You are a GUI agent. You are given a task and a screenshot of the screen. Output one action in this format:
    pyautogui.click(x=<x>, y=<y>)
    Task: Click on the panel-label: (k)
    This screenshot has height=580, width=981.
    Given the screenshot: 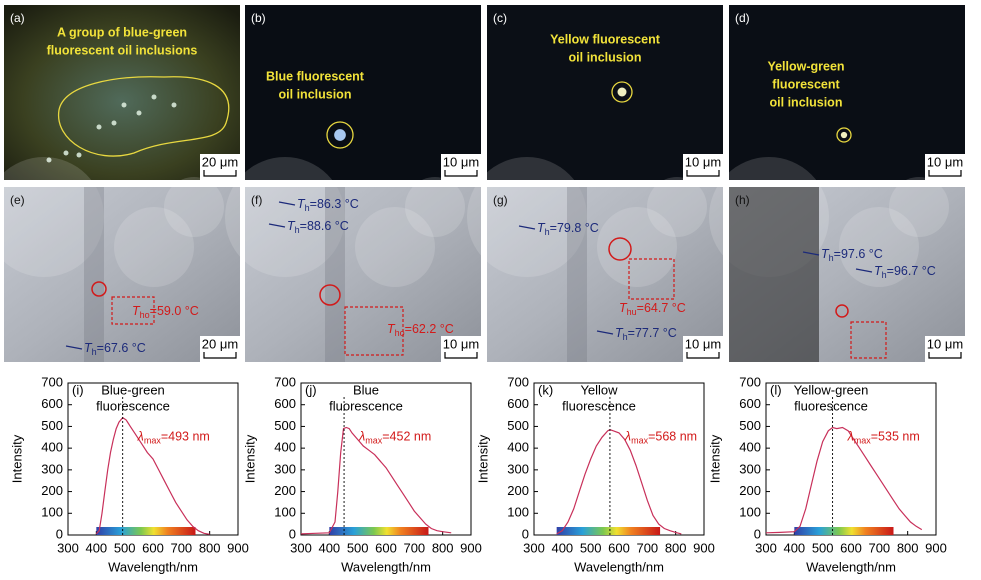 What is the action you would take?
    pyautogui.click(x=545, y=389)
    